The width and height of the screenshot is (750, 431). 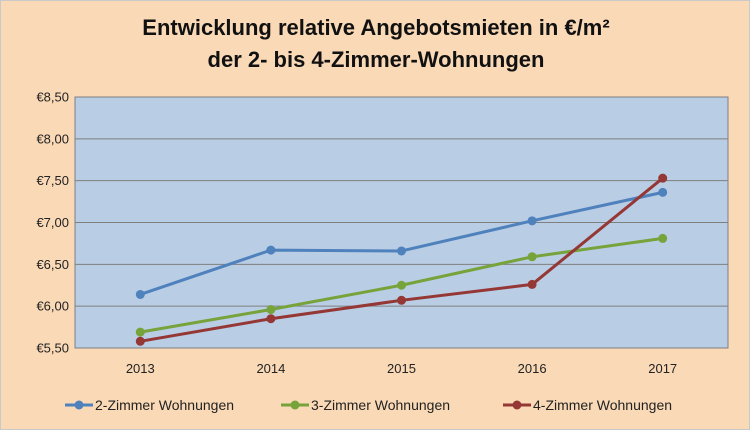 I want to click on x-tick-label: 2017, so click(x=662, y=368).